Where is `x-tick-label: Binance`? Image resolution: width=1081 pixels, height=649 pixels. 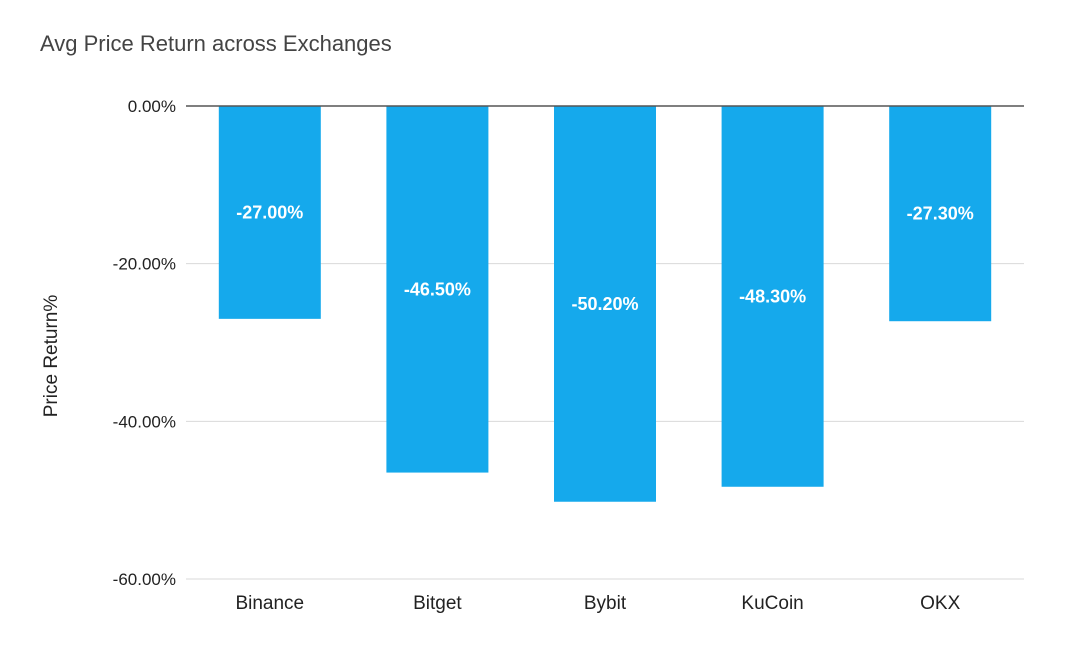 x-tick-label: Binance is located at coordinates (269, 603).